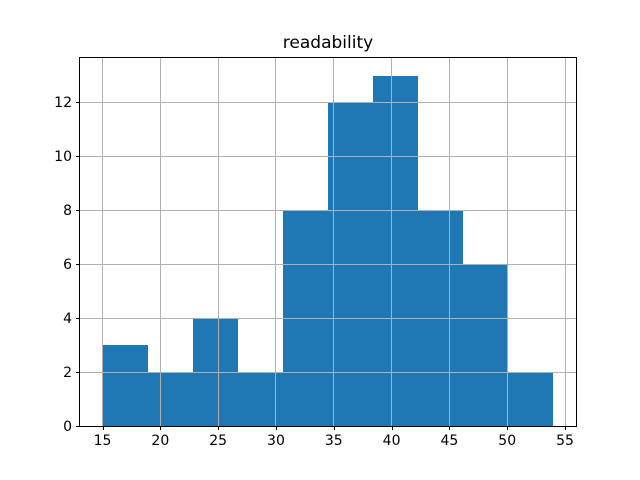  Describe the element at coordinates (67, 318) in the screenshot. I see `y-tick-label: 4` at that location.